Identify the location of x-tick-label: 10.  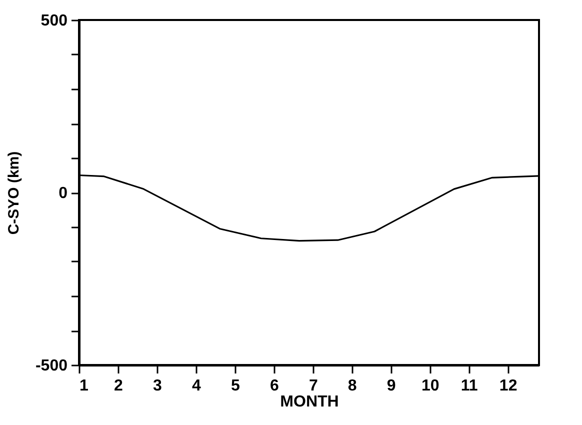
(430, 386).